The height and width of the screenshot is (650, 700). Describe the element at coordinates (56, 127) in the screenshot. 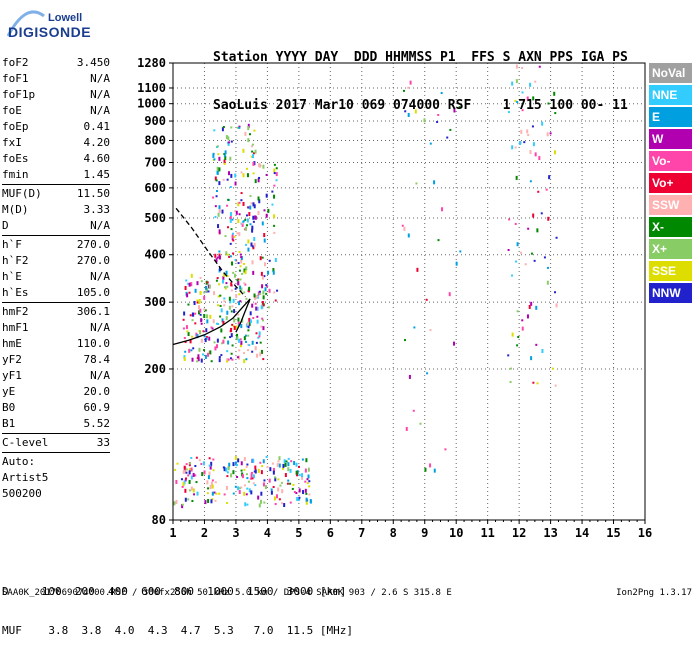

I see `param-row: foEp 0.41` at that location.